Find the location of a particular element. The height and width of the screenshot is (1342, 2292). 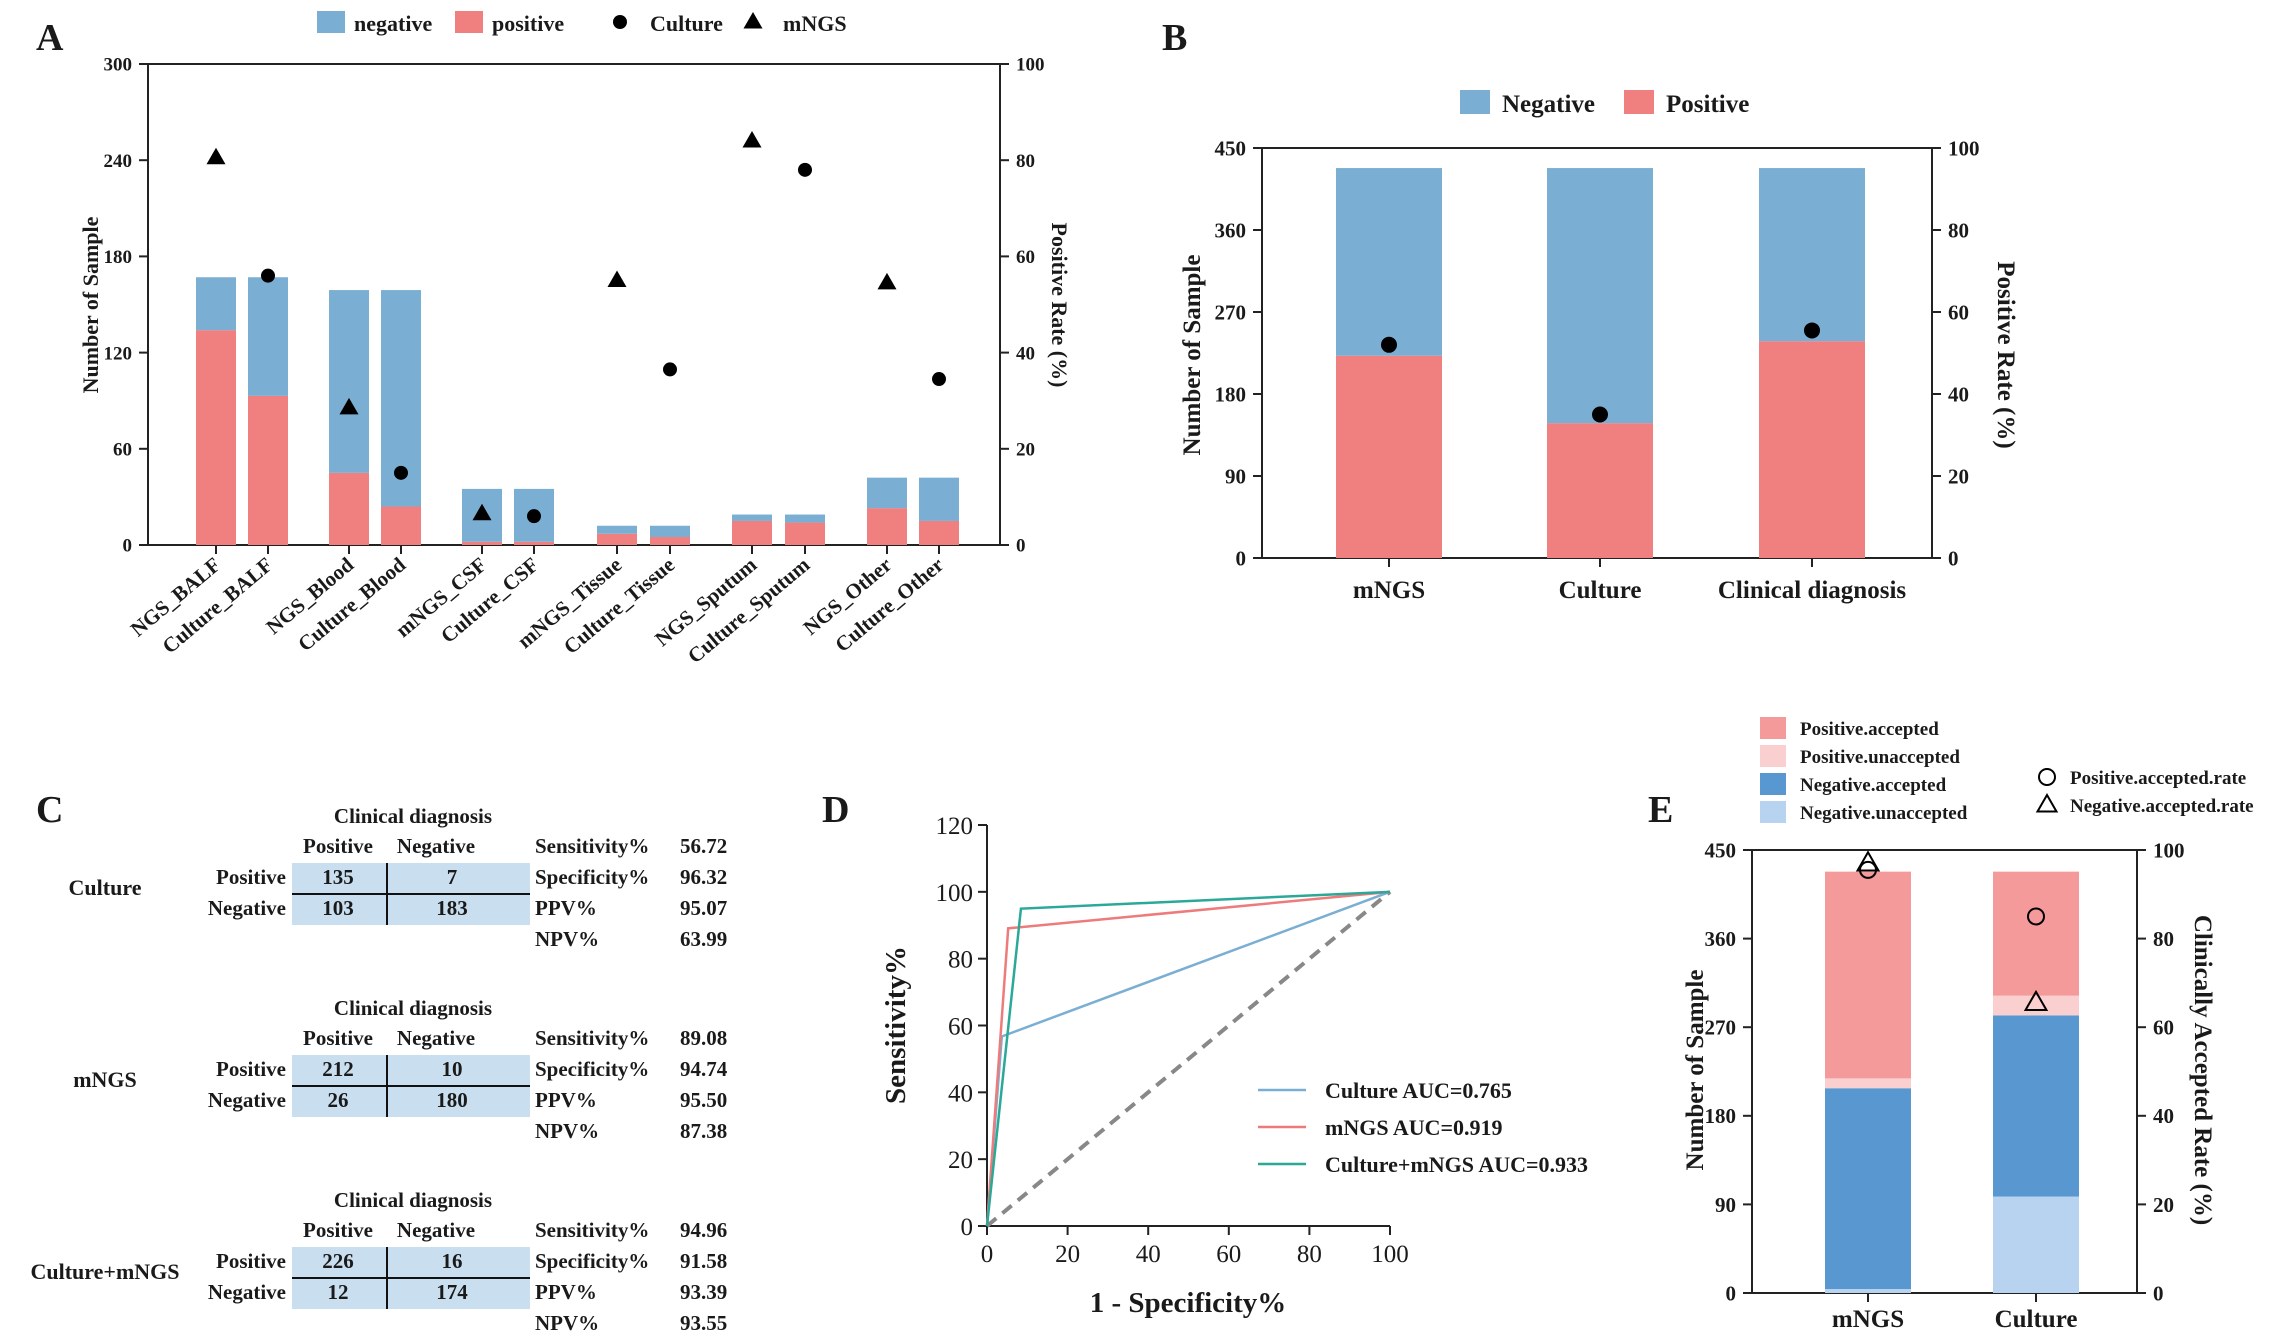

panel-label-b: B is located at coordinates (1174, 38).